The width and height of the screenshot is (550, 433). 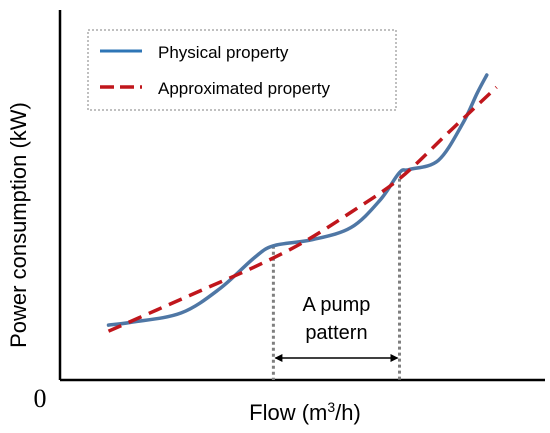 I want to click on legend-label-physical: Physical property, so click(x=223, y=52).